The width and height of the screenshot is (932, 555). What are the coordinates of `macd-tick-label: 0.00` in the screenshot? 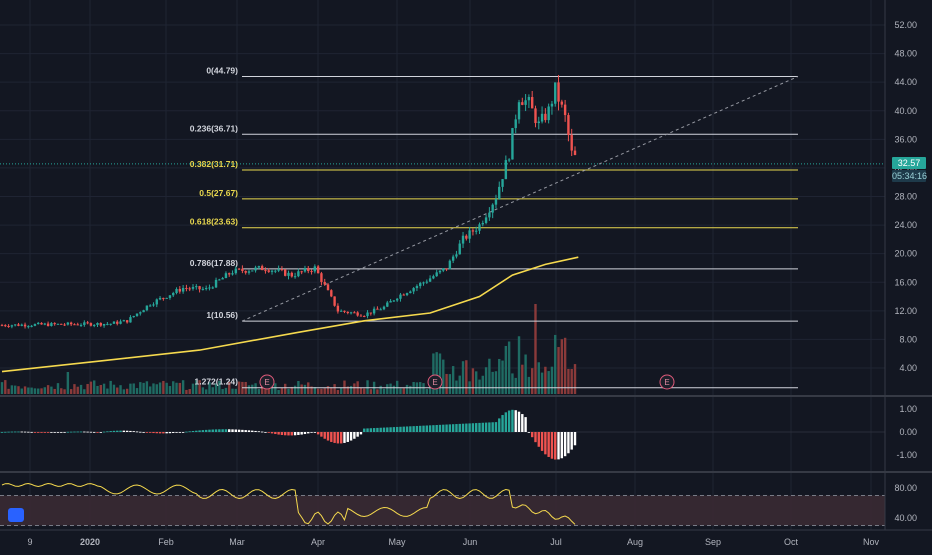 It's located at (908, 432).